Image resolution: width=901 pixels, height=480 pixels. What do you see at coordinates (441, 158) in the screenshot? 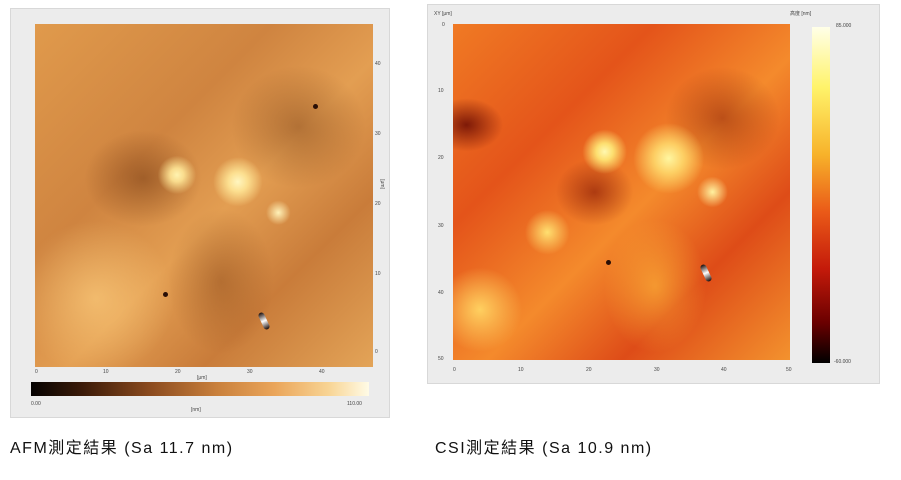
I see `csi-y-tick: 20` at bounding box center [441, 158].